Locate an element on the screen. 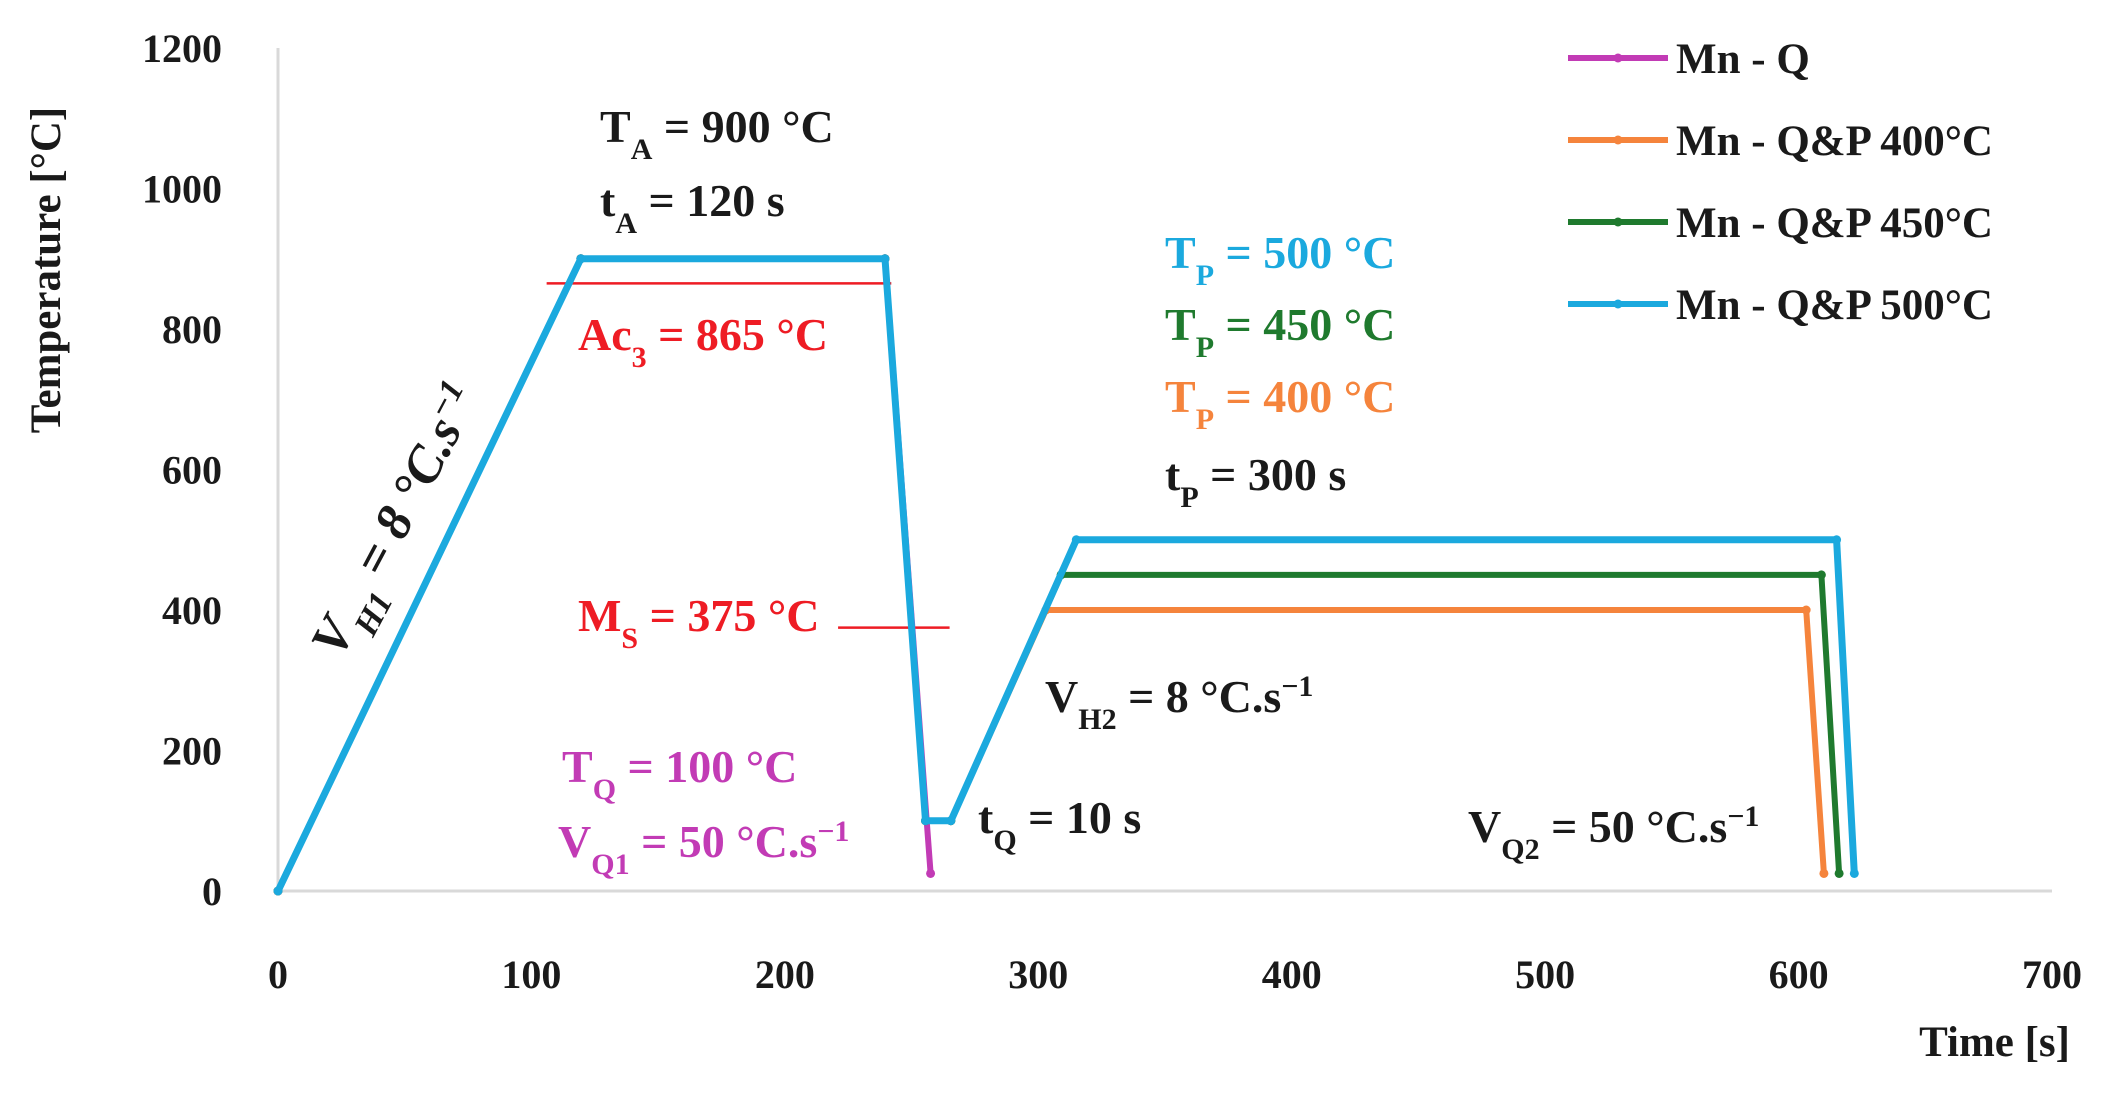 This screenshot has height=1096, width=2109. x-tick-label: 100 is located at coordinates (531, 974).